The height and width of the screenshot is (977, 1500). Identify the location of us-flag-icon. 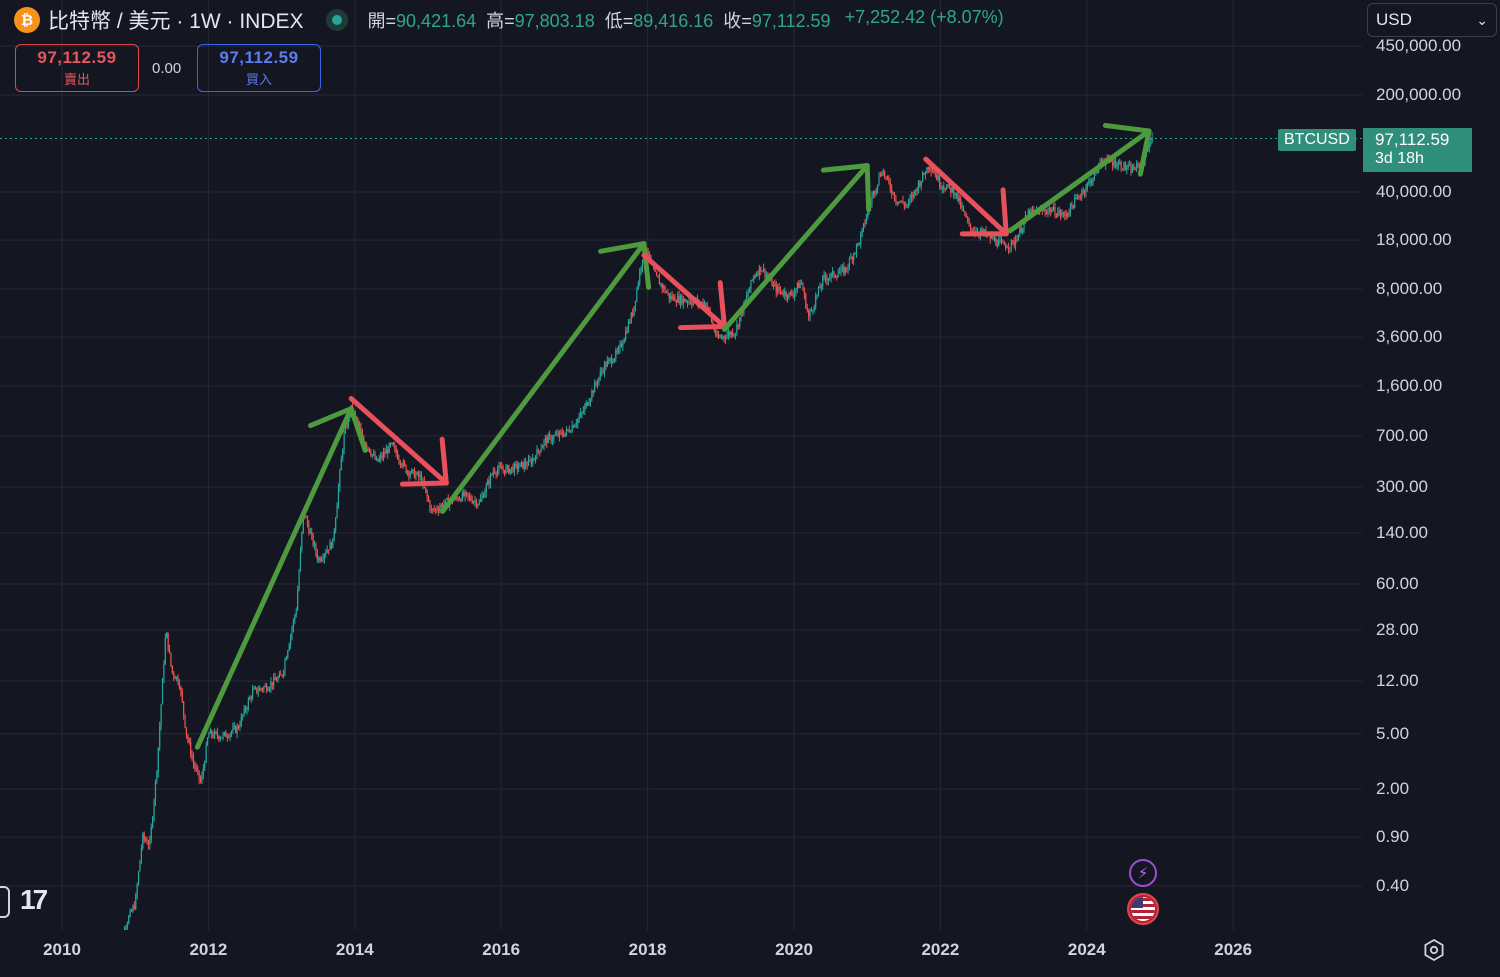
(1143, 909).